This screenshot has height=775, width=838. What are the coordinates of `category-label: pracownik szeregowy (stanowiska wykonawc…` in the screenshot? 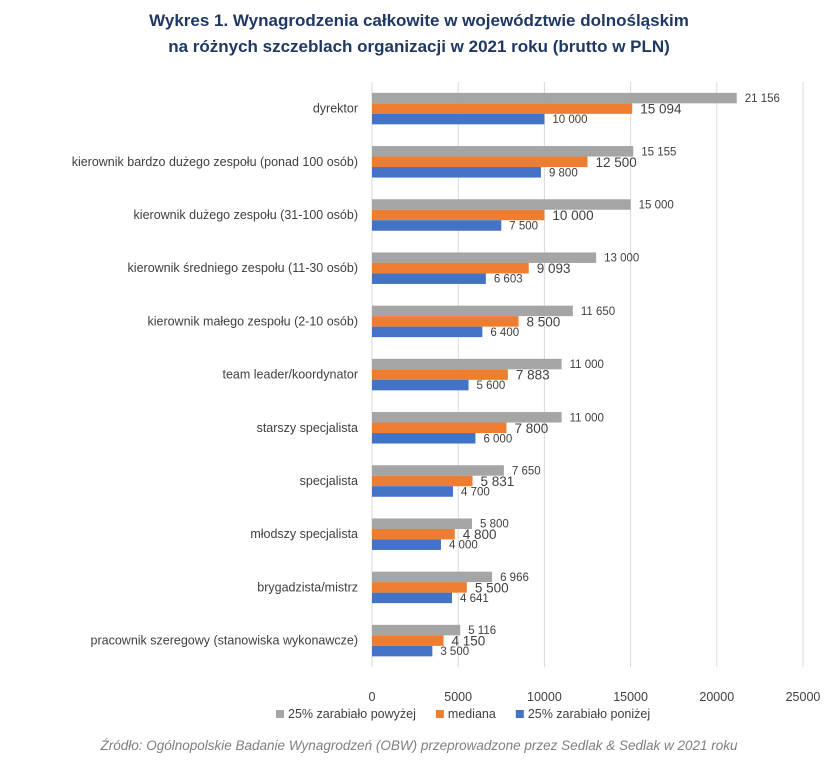 It's located at (224, 641).